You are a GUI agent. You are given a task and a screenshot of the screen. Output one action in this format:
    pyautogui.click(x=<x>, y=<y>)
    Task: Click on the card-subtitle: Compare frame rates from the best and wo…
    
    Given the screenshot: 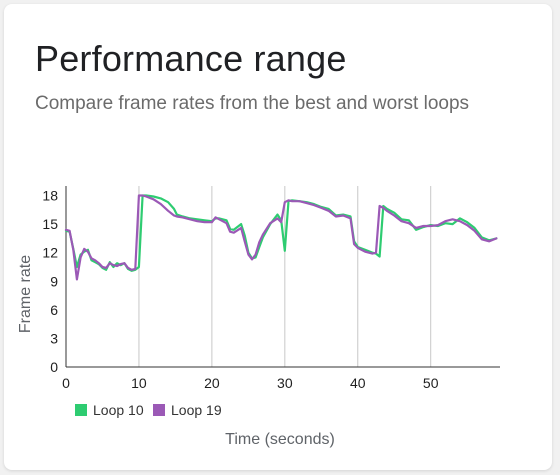 What is the action you would take?
    pyautogui.click(x=252, y=103)
    